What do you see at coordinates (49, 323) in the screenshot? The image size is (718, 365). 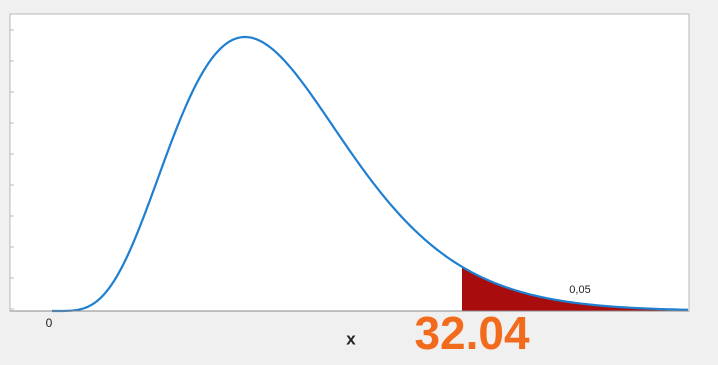 I see `origin-label: 0` at bounding box center [49, 323].